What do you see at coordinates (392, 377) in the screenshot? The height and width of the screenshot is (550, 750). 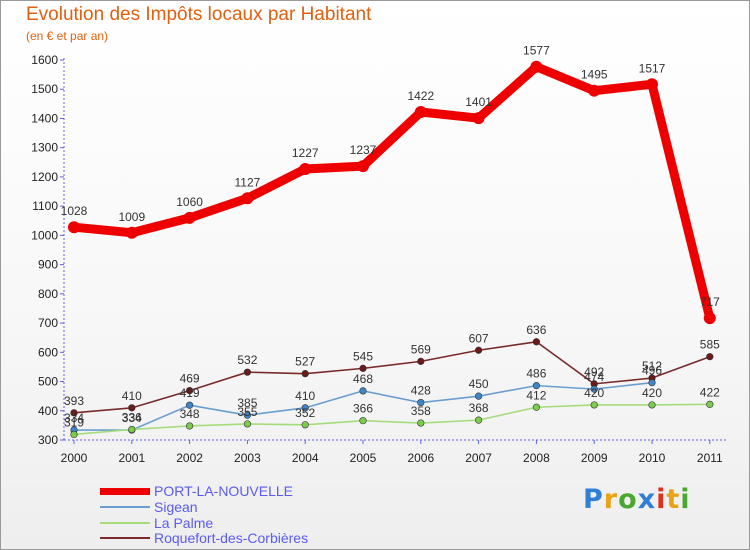 I see `series-line-roquefort-des-corbi-res` at bounding box center [392, 377].